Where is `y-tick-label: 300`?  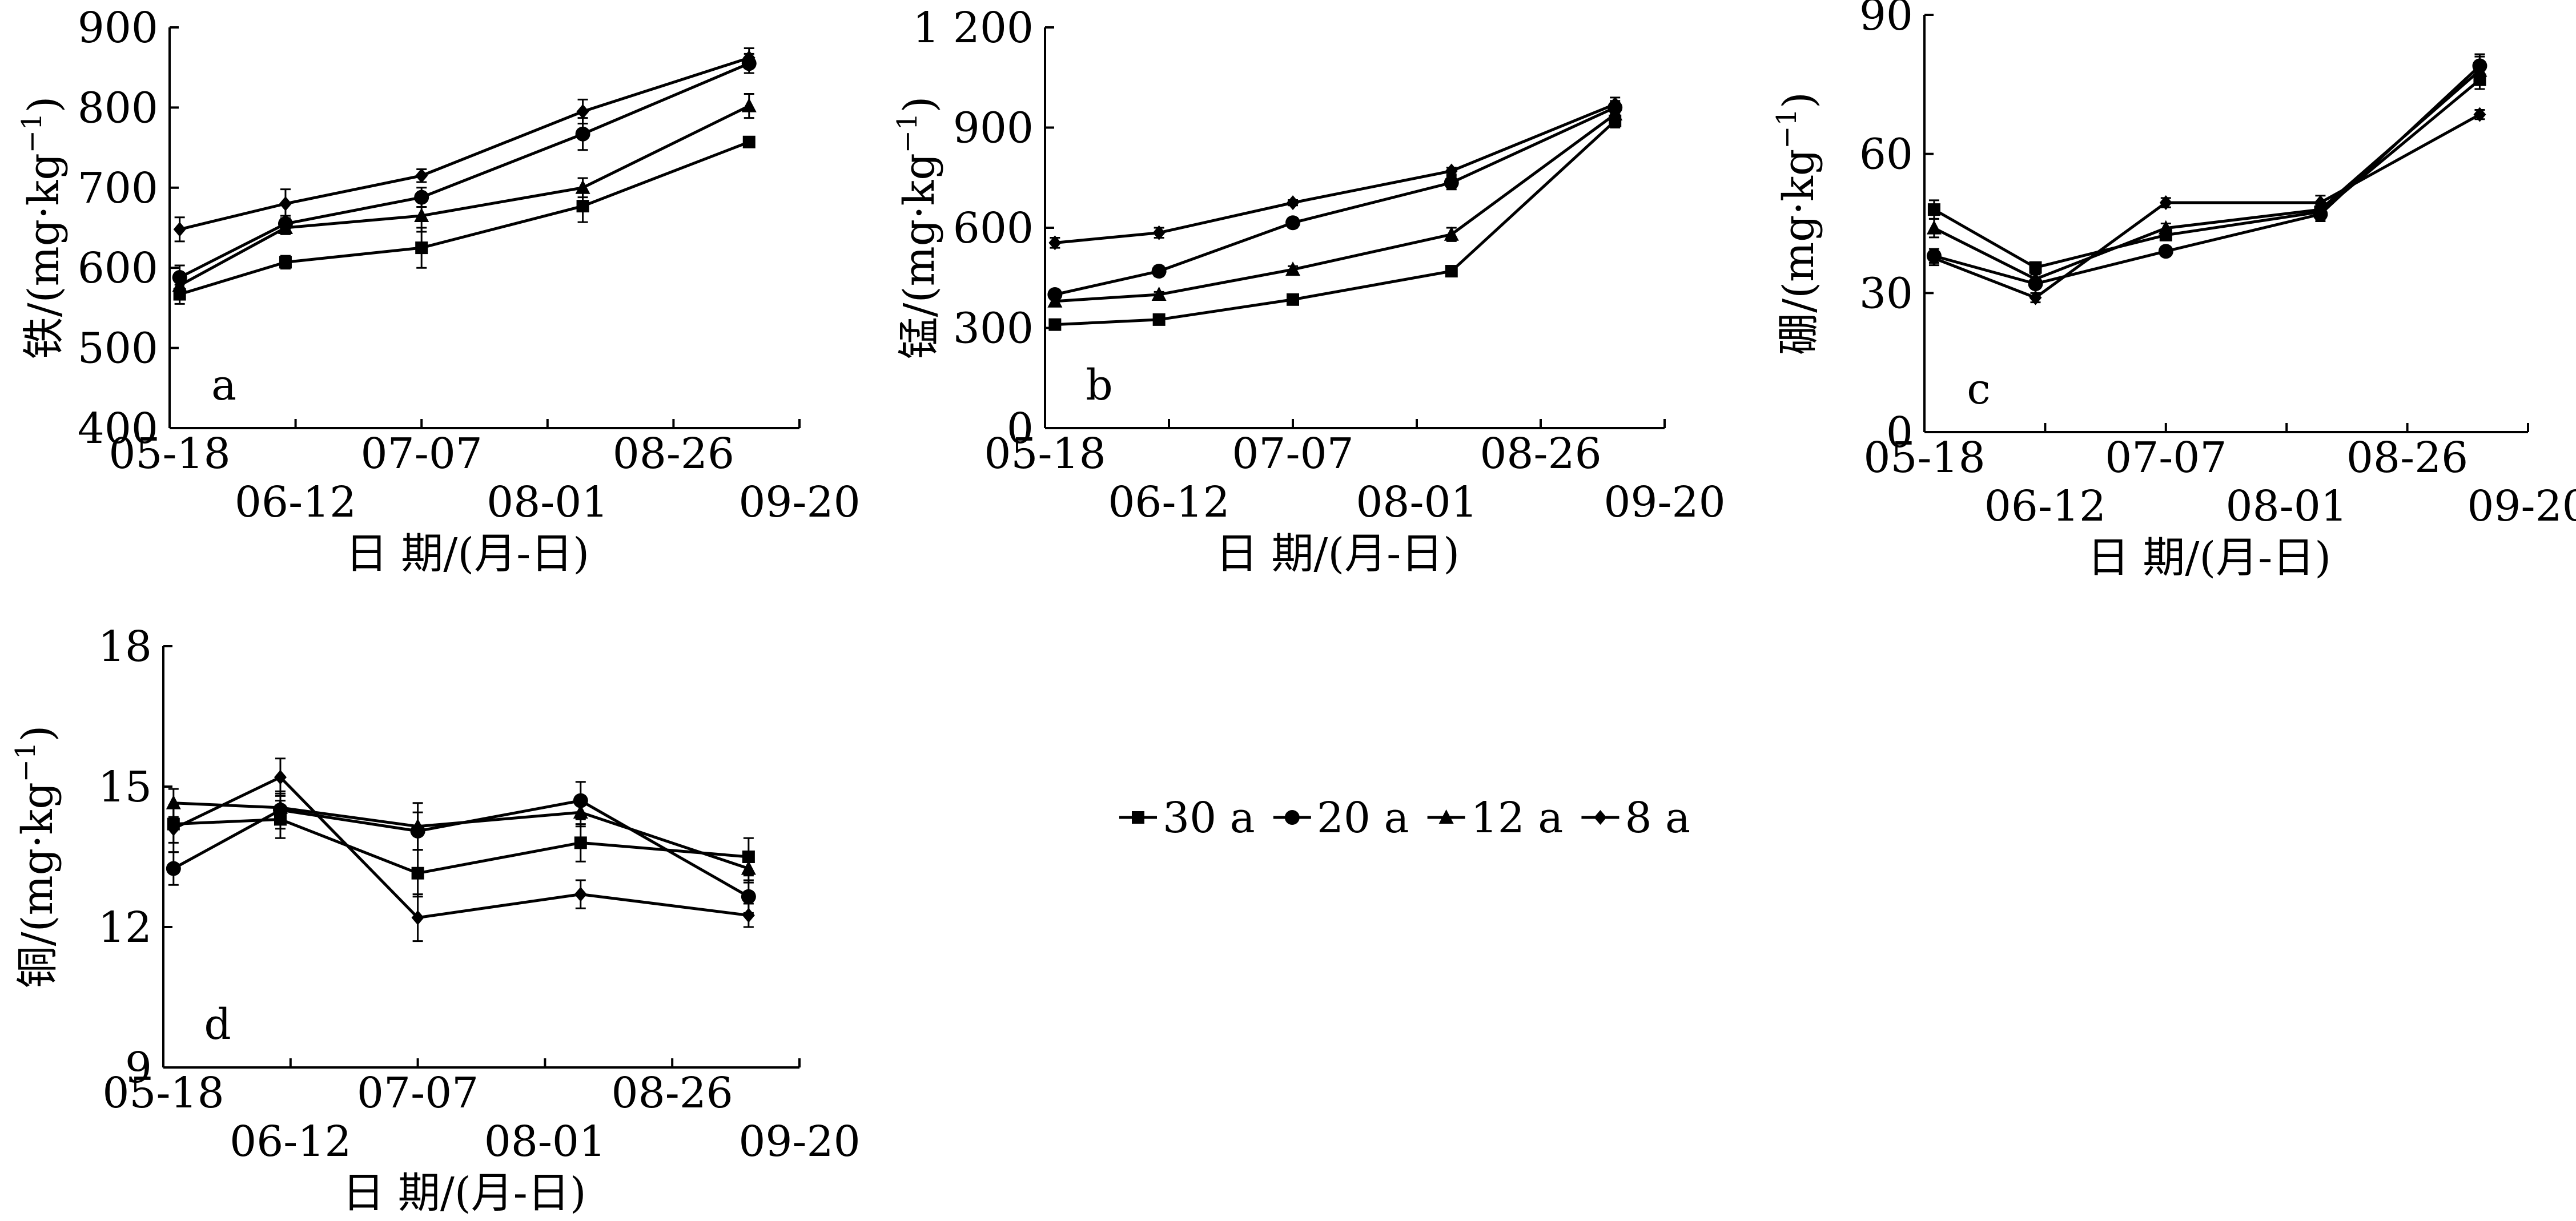 y-tick-label: 300 is located at coordinates (993, 328).